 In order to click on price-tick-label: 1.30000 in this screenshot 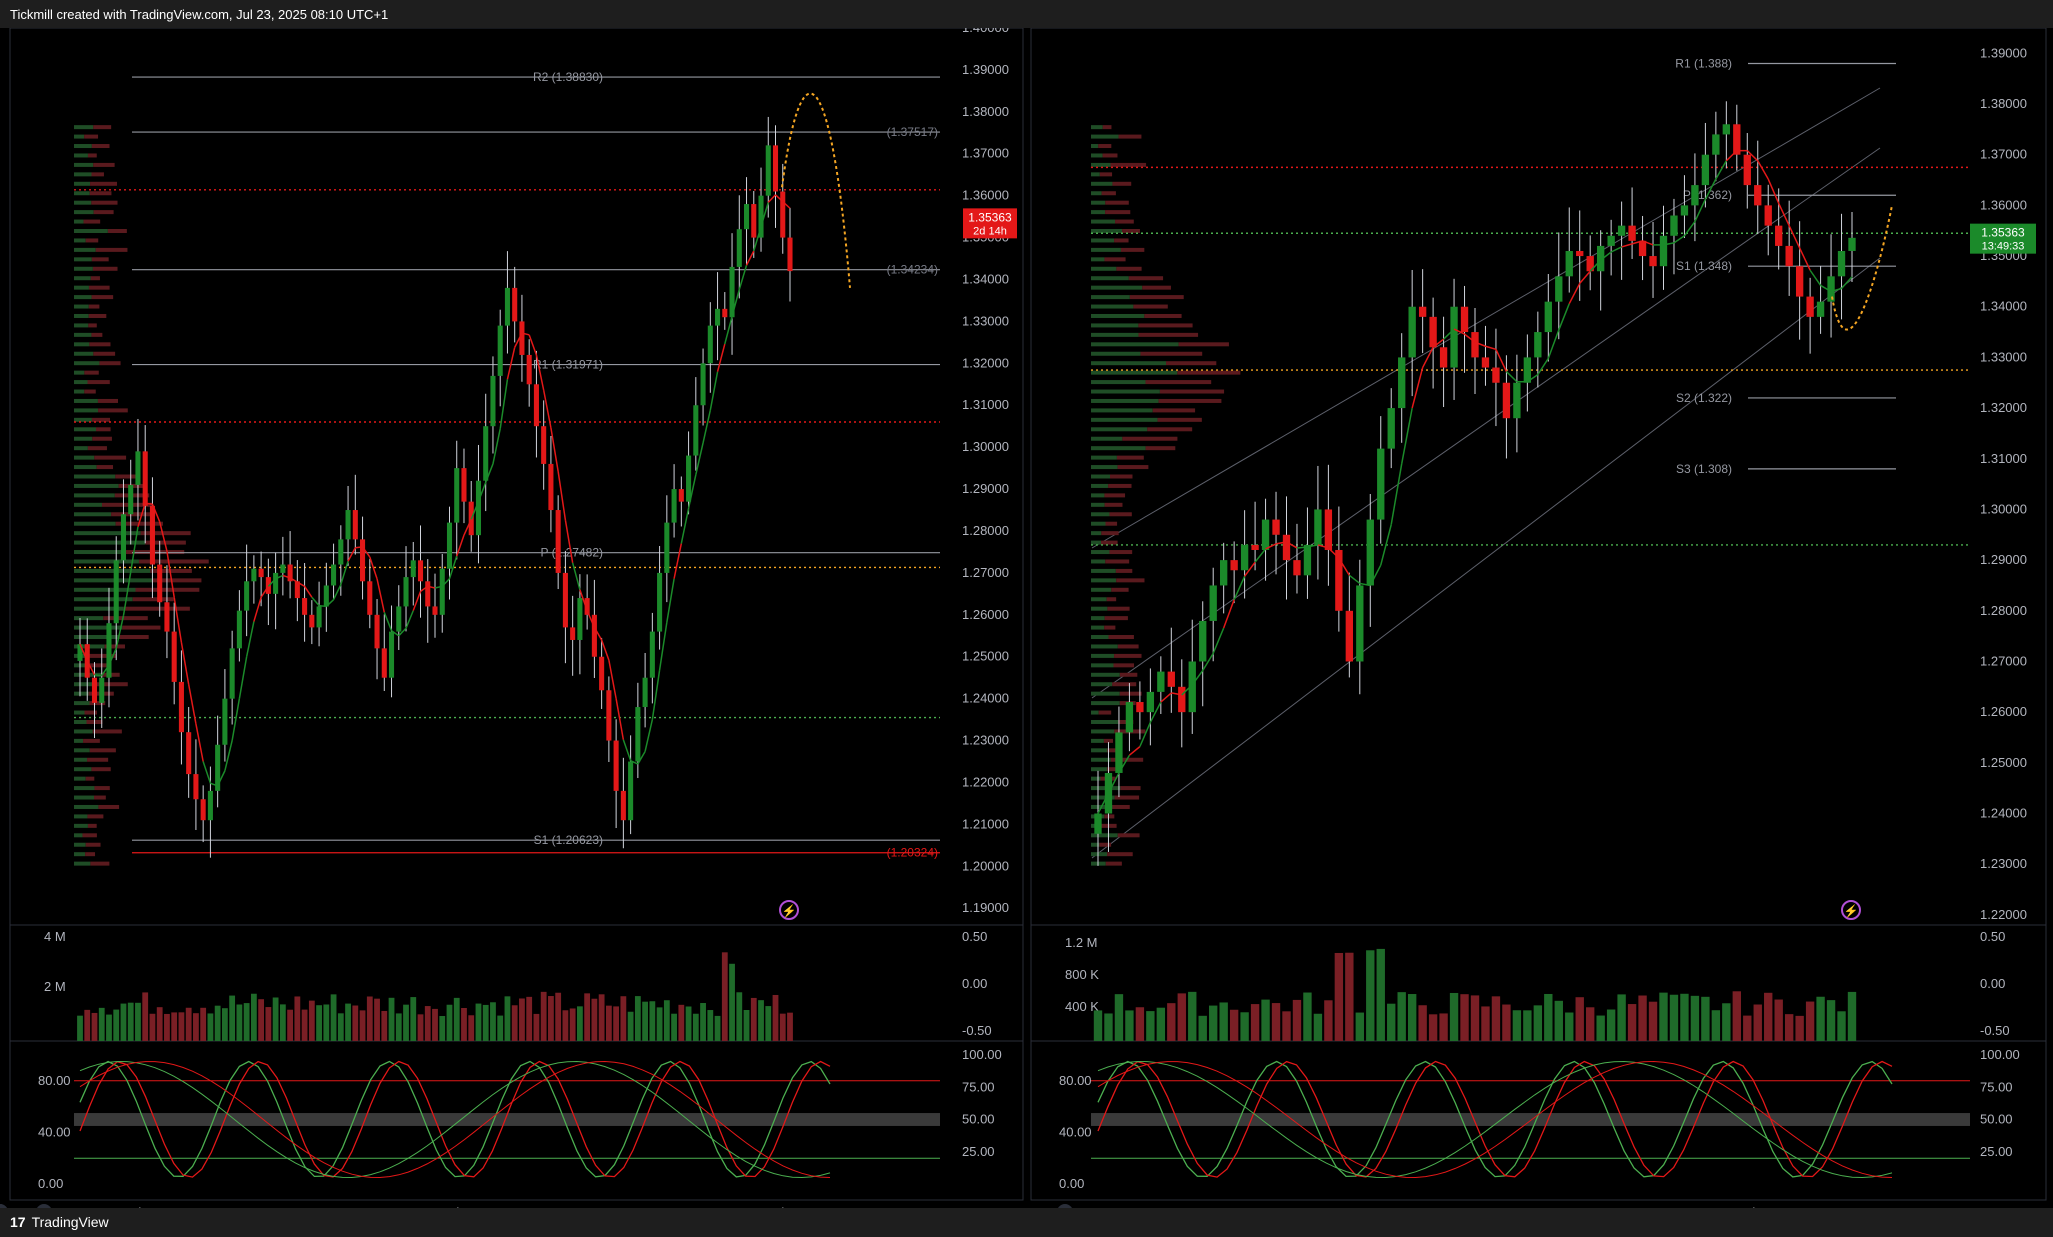, I will do `click(985, 446)`.